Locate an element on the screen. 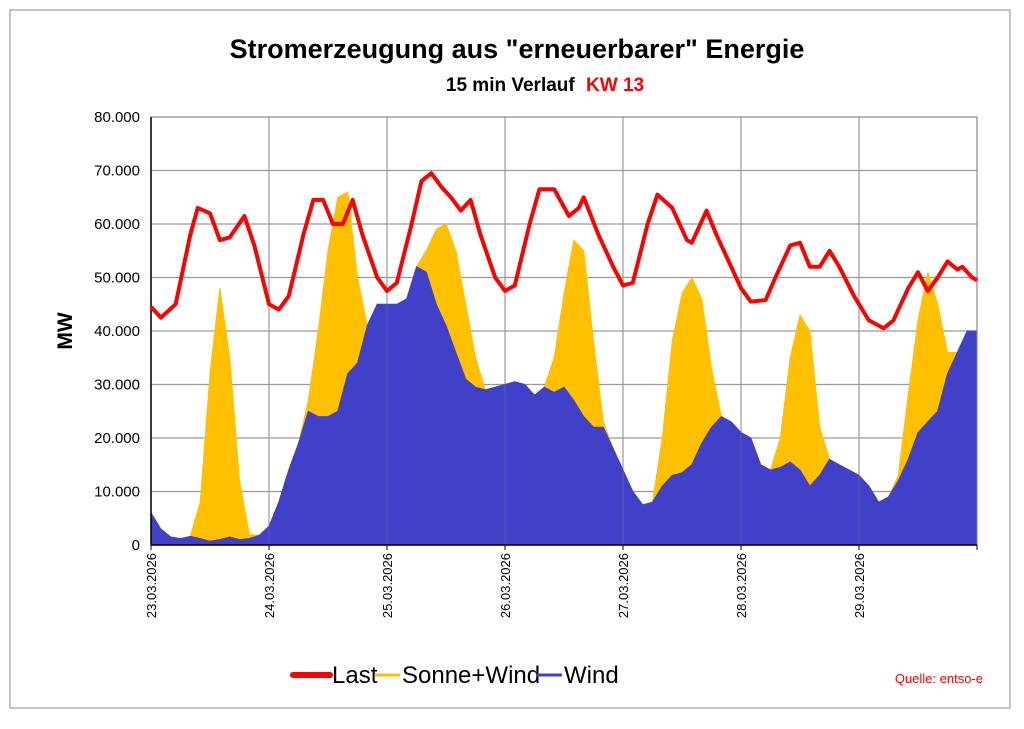 This screenshot has width=1024, height=729. x-tick-label: 29.03.2026 is located at coordinates (859, 585).